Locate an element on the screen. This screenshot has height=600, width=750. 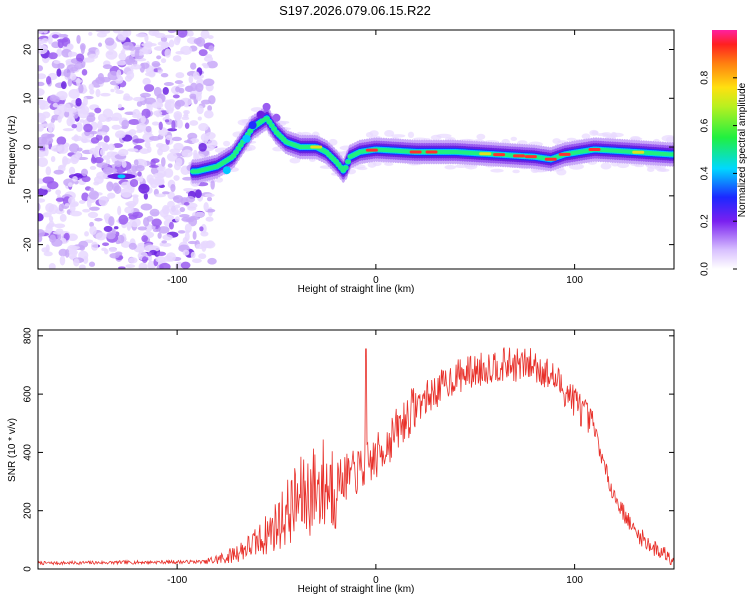
y-tick-label: 800 is located at coordinates (28, 335).